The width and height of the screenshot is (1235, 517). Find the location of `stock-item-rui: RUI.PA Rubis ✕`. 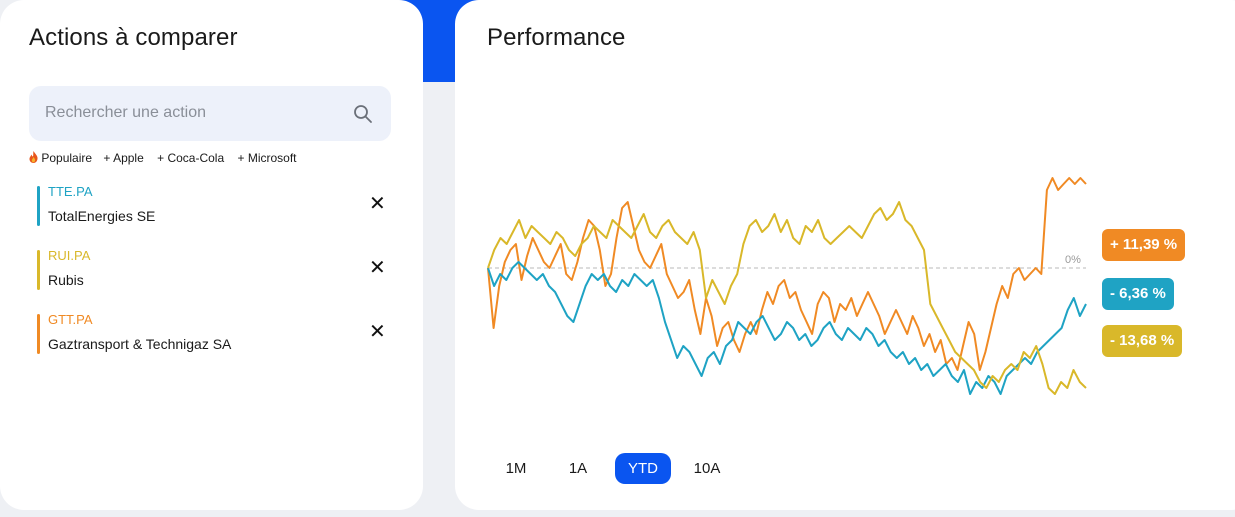

stock-item-rui: RUI.PA Rubis ✕ is located at coordinates (217, 270).